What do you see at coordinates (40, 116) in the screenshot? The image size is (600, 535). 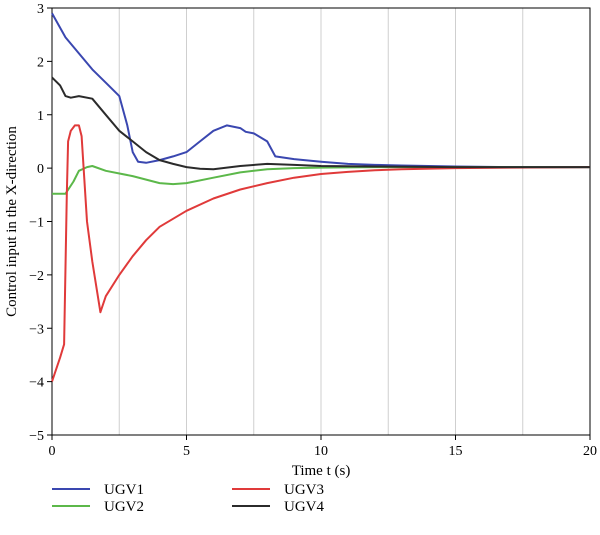 I see `y-tick-label: 1` at bounding box center [40, 116].